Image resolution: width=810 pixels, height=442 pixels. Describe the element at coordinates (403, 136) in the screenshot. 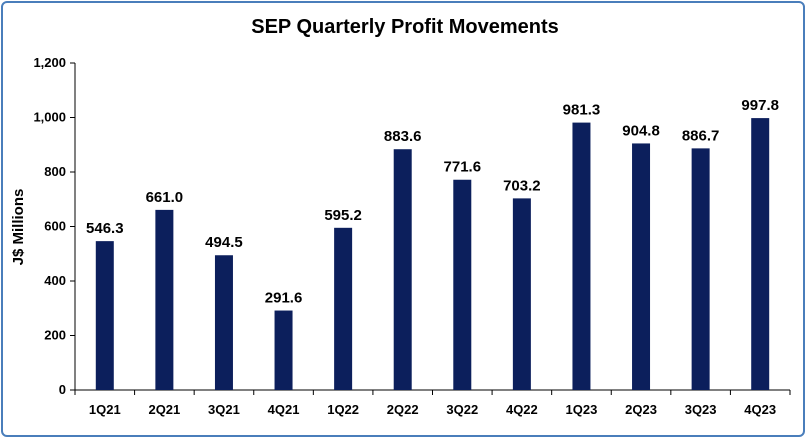

I see `data-label: 883.6` at that location.